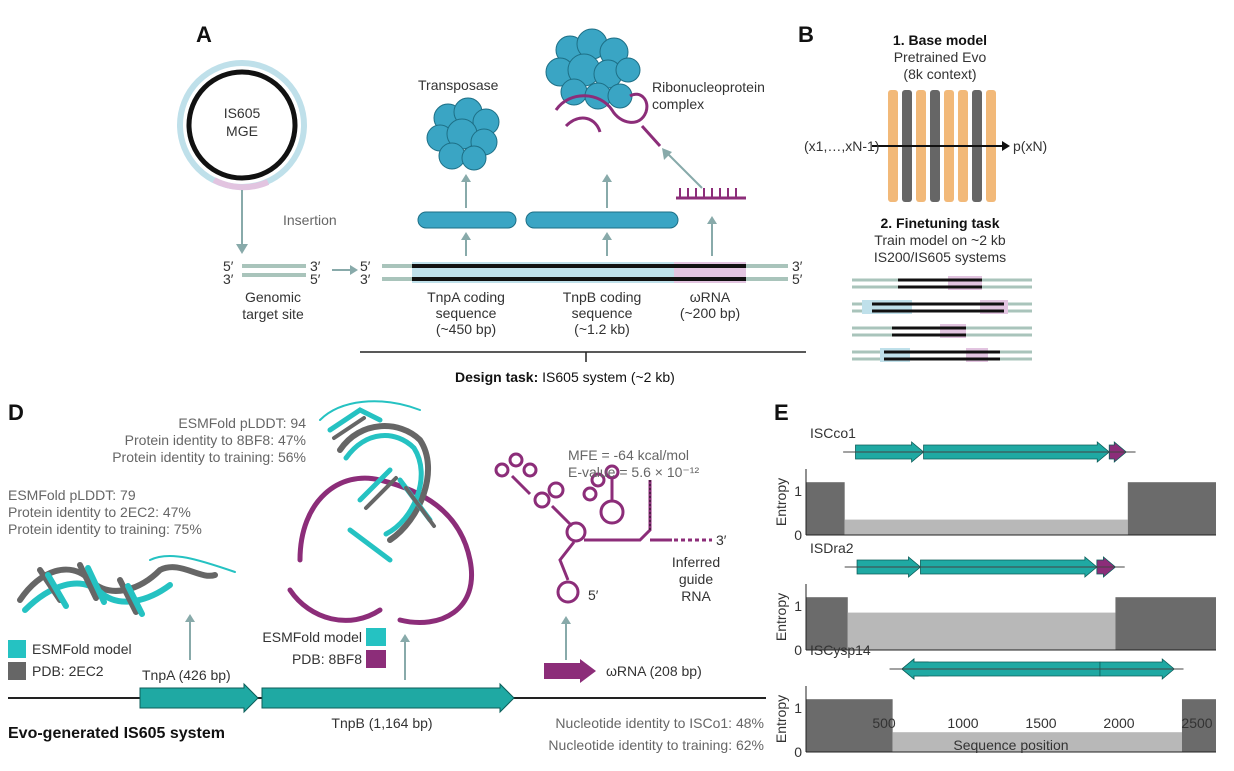  I want to click on tnpb-polypeptide, so click(602, 220).